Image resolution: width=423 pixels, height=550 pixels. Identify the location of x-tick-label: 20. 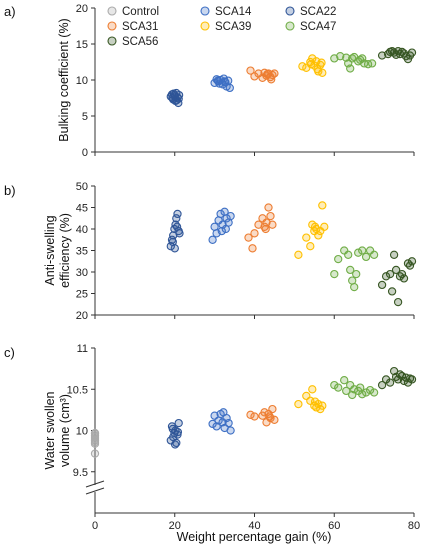
(175, 526).